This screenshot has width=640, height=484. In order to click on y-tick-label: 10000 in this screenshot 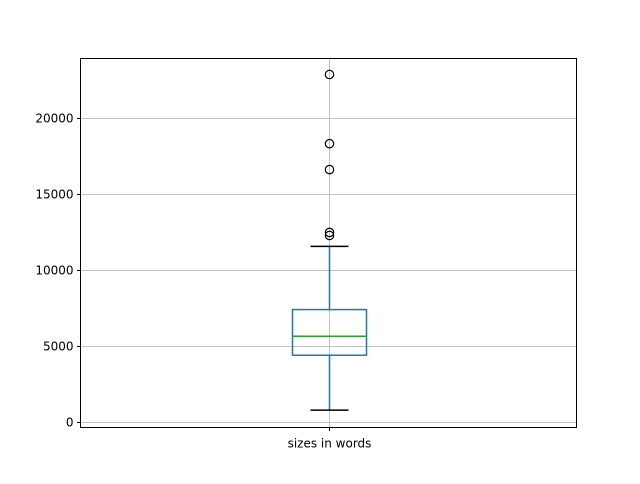, I will do `click(54, 271)`.